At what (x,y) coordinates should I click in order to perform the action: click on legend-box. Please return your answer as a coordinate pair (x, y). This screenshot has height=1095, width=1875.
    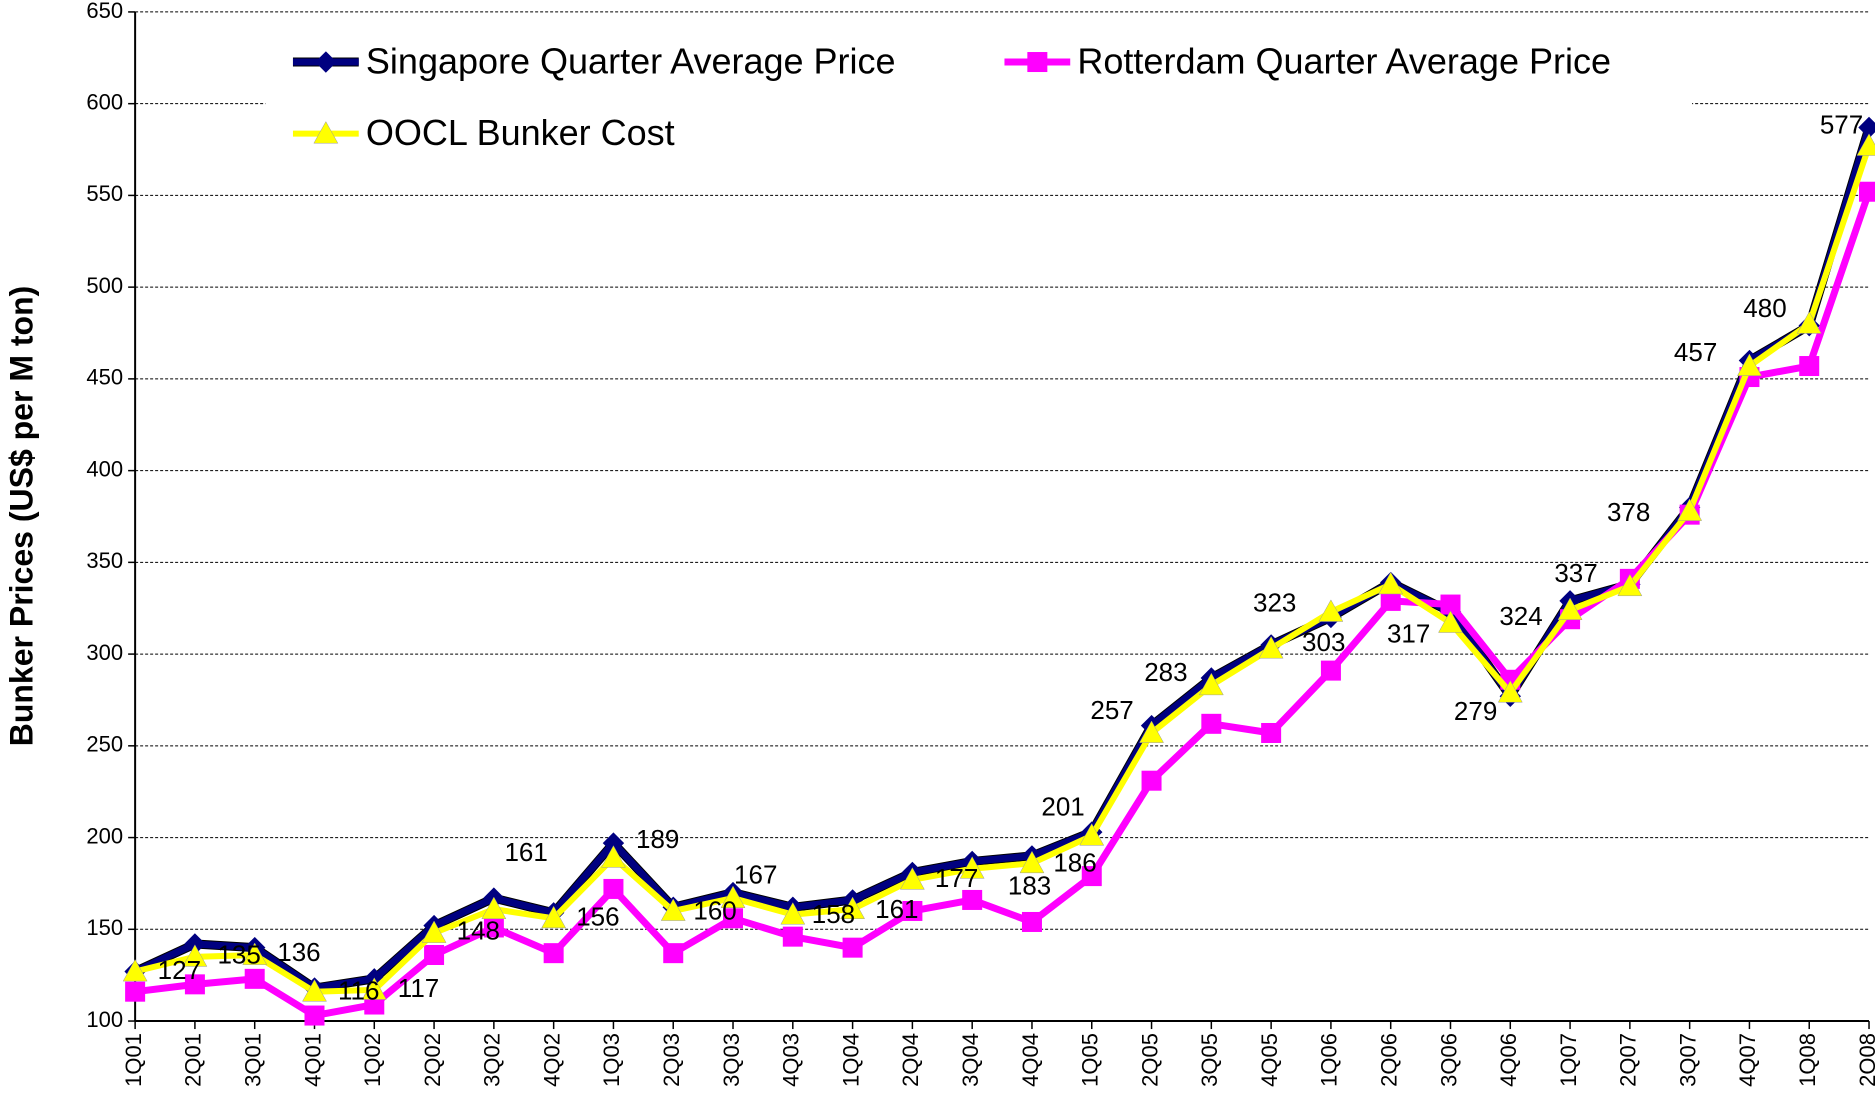
    Looking at the image, I should click on (979, 105).